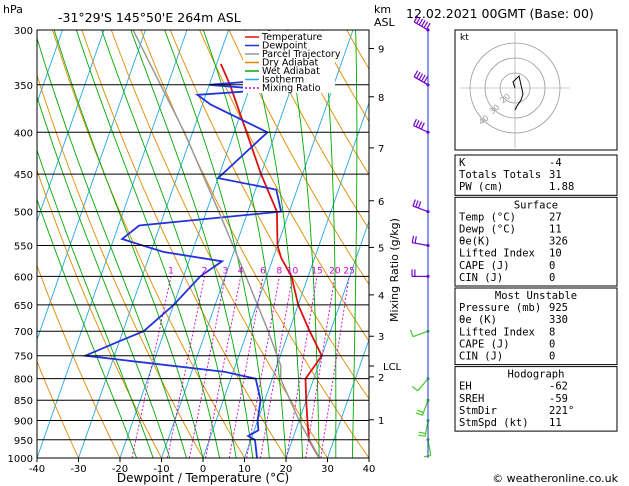 The height and width of the screenshot is (486, 629). What do you see at coordinates (536, 375) in the screenshot?
I see `table-section-title: Hodograph` at bounding box center [536, 375].